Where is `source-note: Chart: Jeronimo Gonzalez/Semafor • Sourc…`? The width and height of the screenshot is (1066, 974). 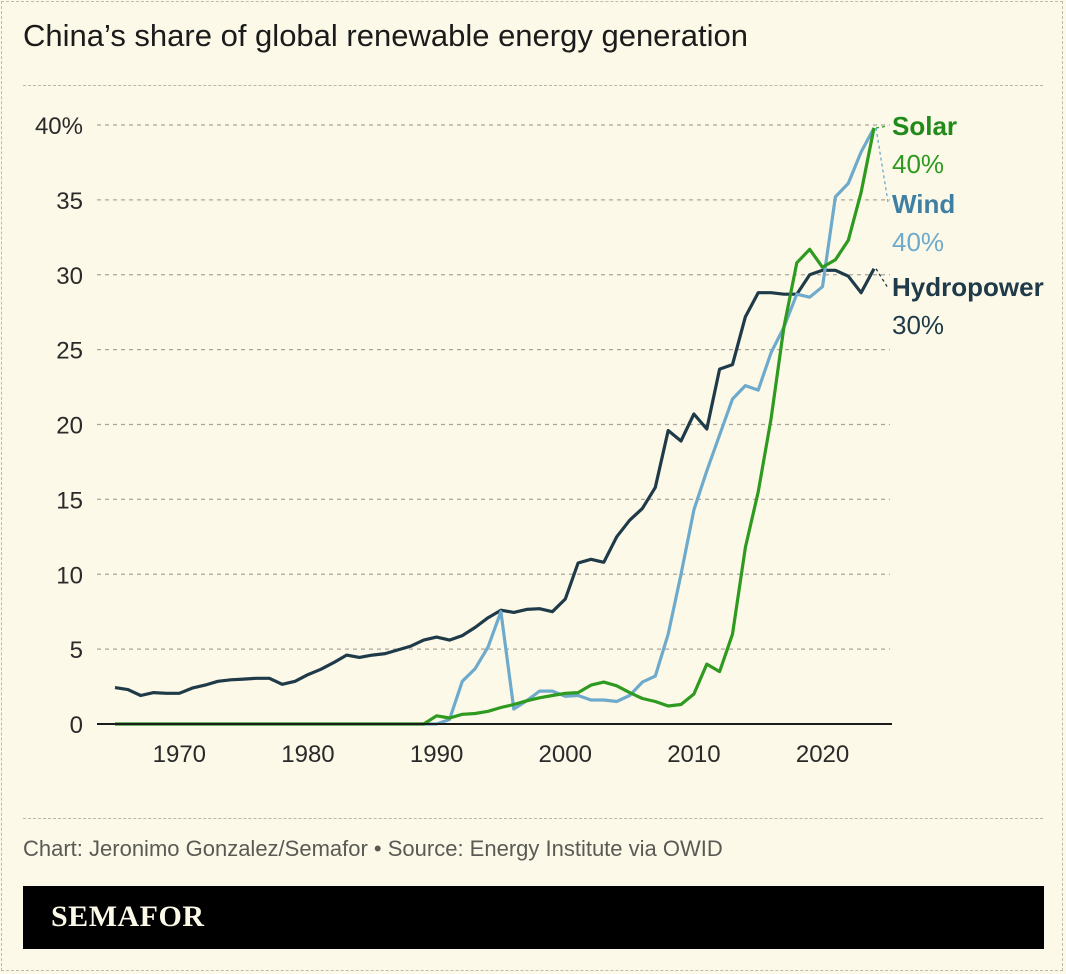 source-note: Chart: Jeronimo Gonzalez/Semafor • Sourc… is located at coordinates (373, 848).